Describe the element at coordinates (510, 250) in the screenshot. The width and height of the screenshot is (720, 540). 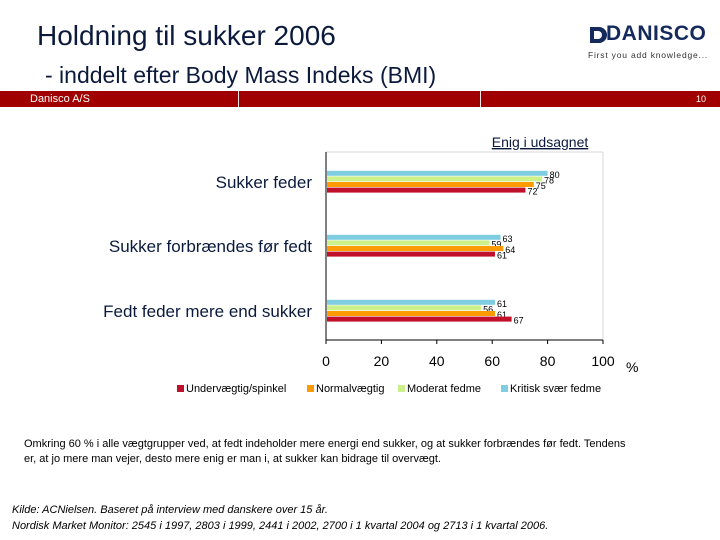
I see `value-label: 64` at that location.